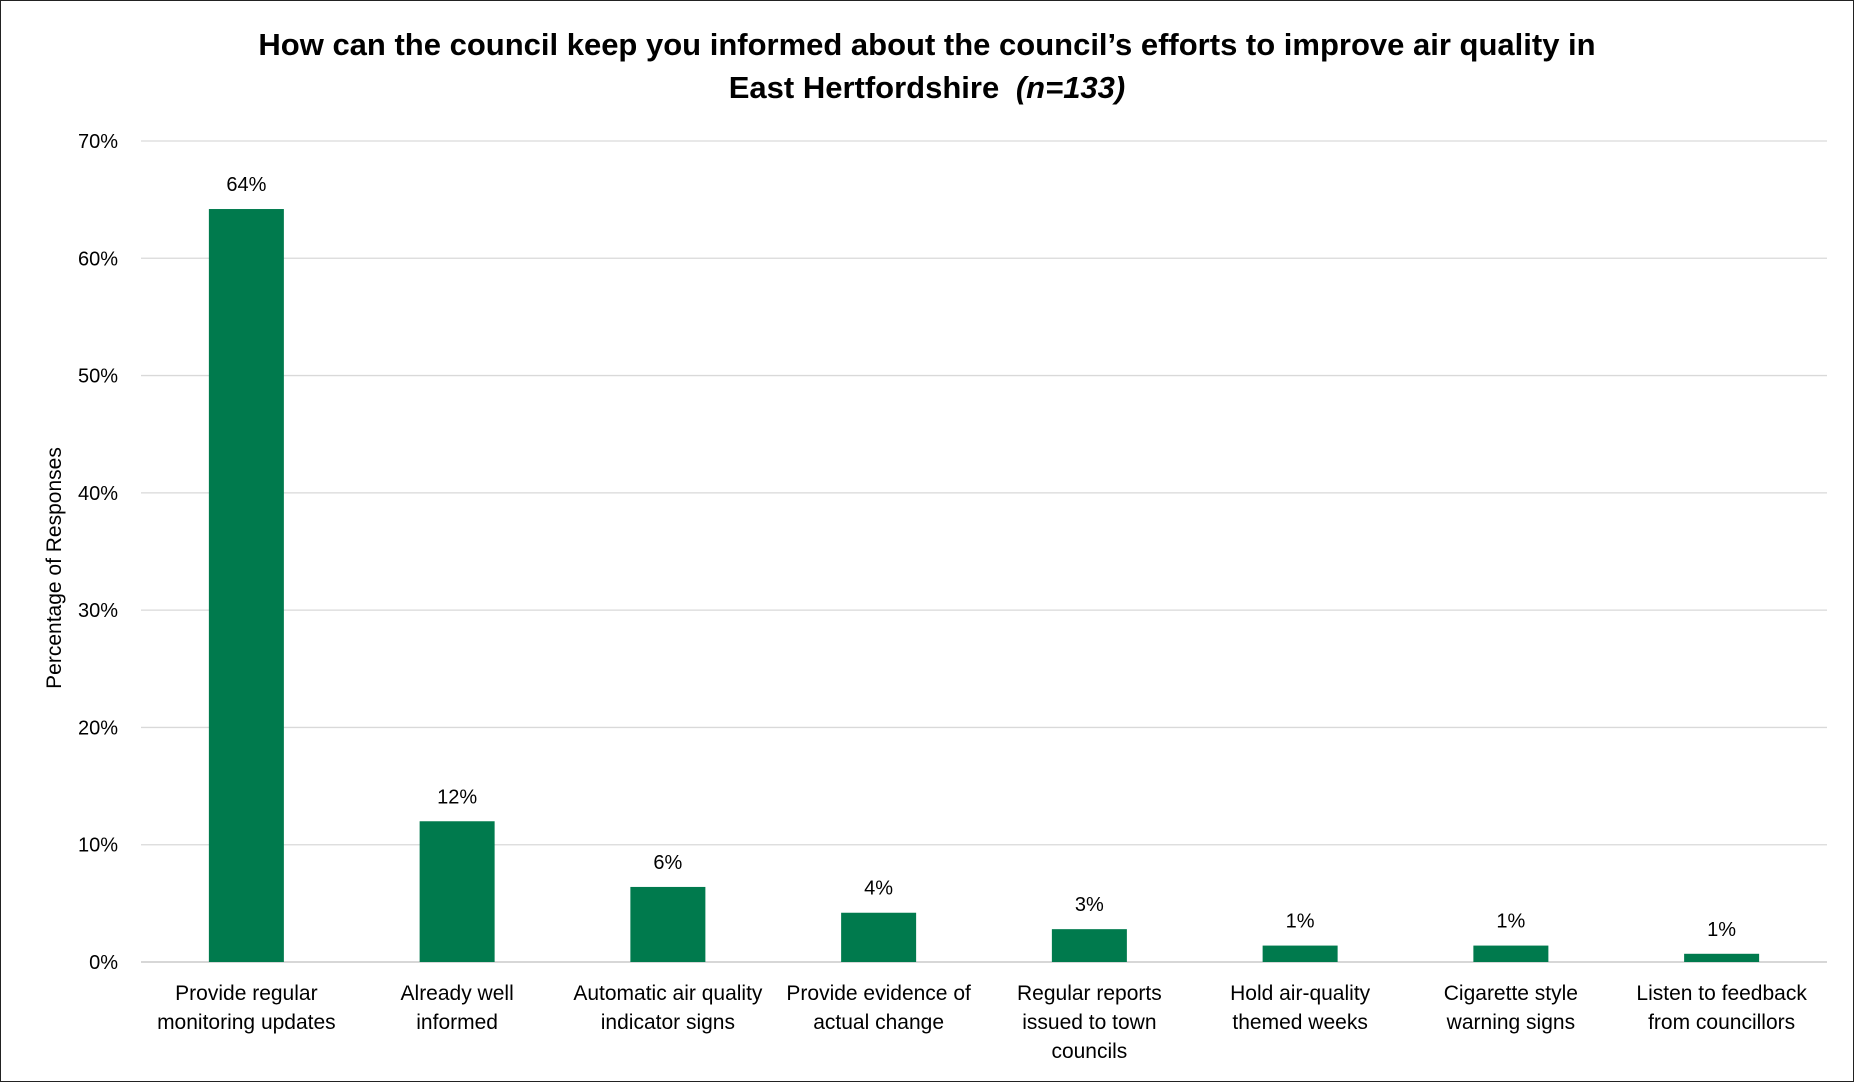 This screenshot has height=1082, width=1854. I want to click on chart-title-note: (n=133), so click(1070, 87).